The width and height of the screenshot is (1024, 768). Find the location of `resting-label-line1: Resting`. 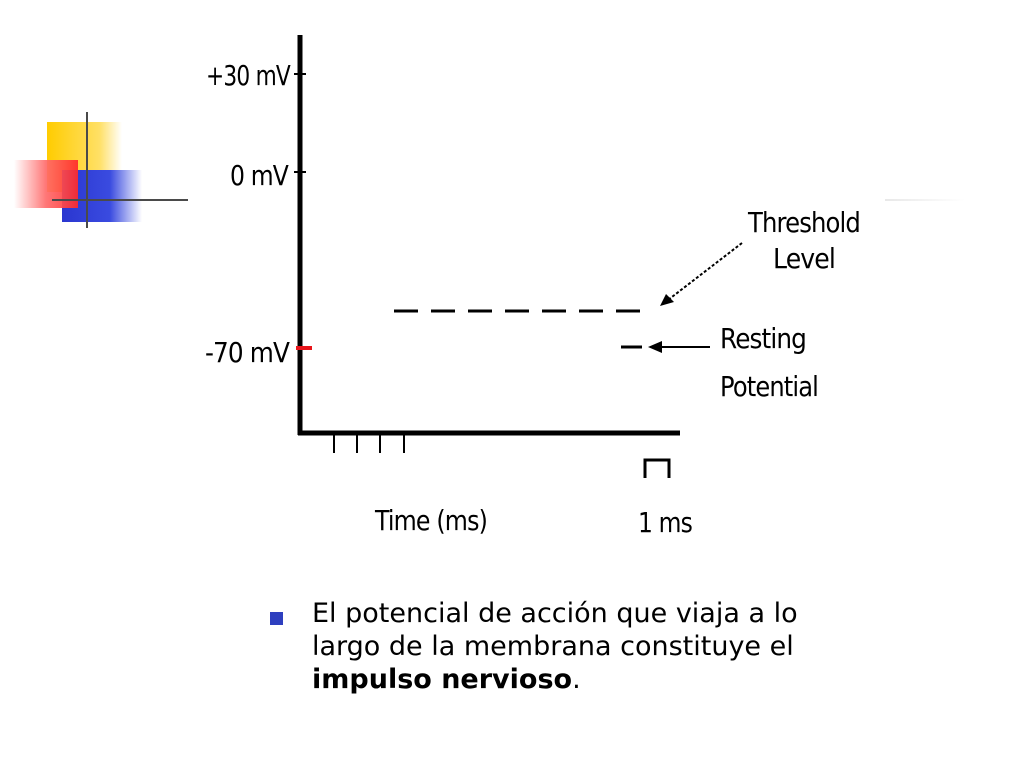

resting-label-line1: Resting is located at coordinates (763, 338).